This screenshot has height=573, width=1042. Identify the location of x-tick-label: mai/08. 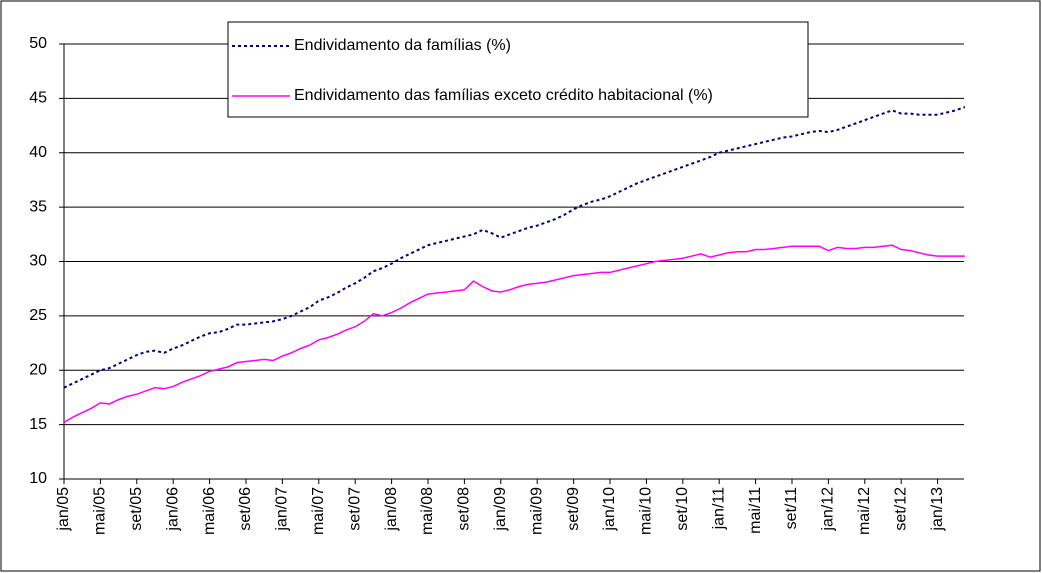
(427, 511).